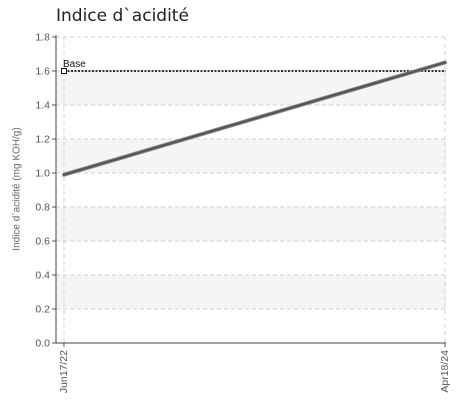 The height and width of the screenshot is (409, 458). Describe the element at coordinates (42, 208) in the screenshot. I see `y-tick-label: 0.8` at that location.